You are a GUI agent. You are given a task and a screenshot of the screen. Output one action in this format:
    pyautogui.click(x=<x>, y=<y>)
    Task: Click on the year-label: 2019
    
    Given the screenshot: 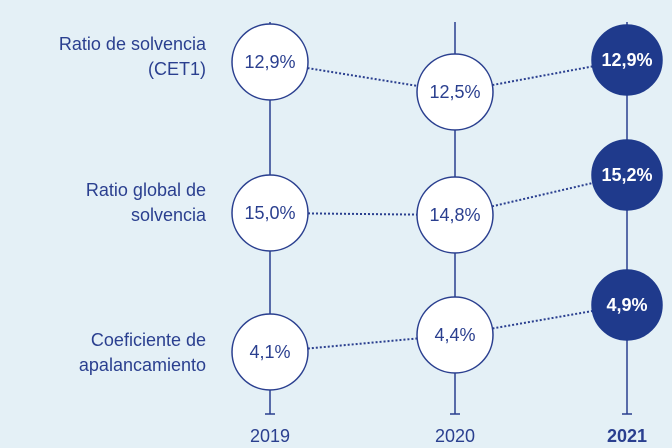 What is the action you would take?
    pyautogui.click(x=270, y=436)
    